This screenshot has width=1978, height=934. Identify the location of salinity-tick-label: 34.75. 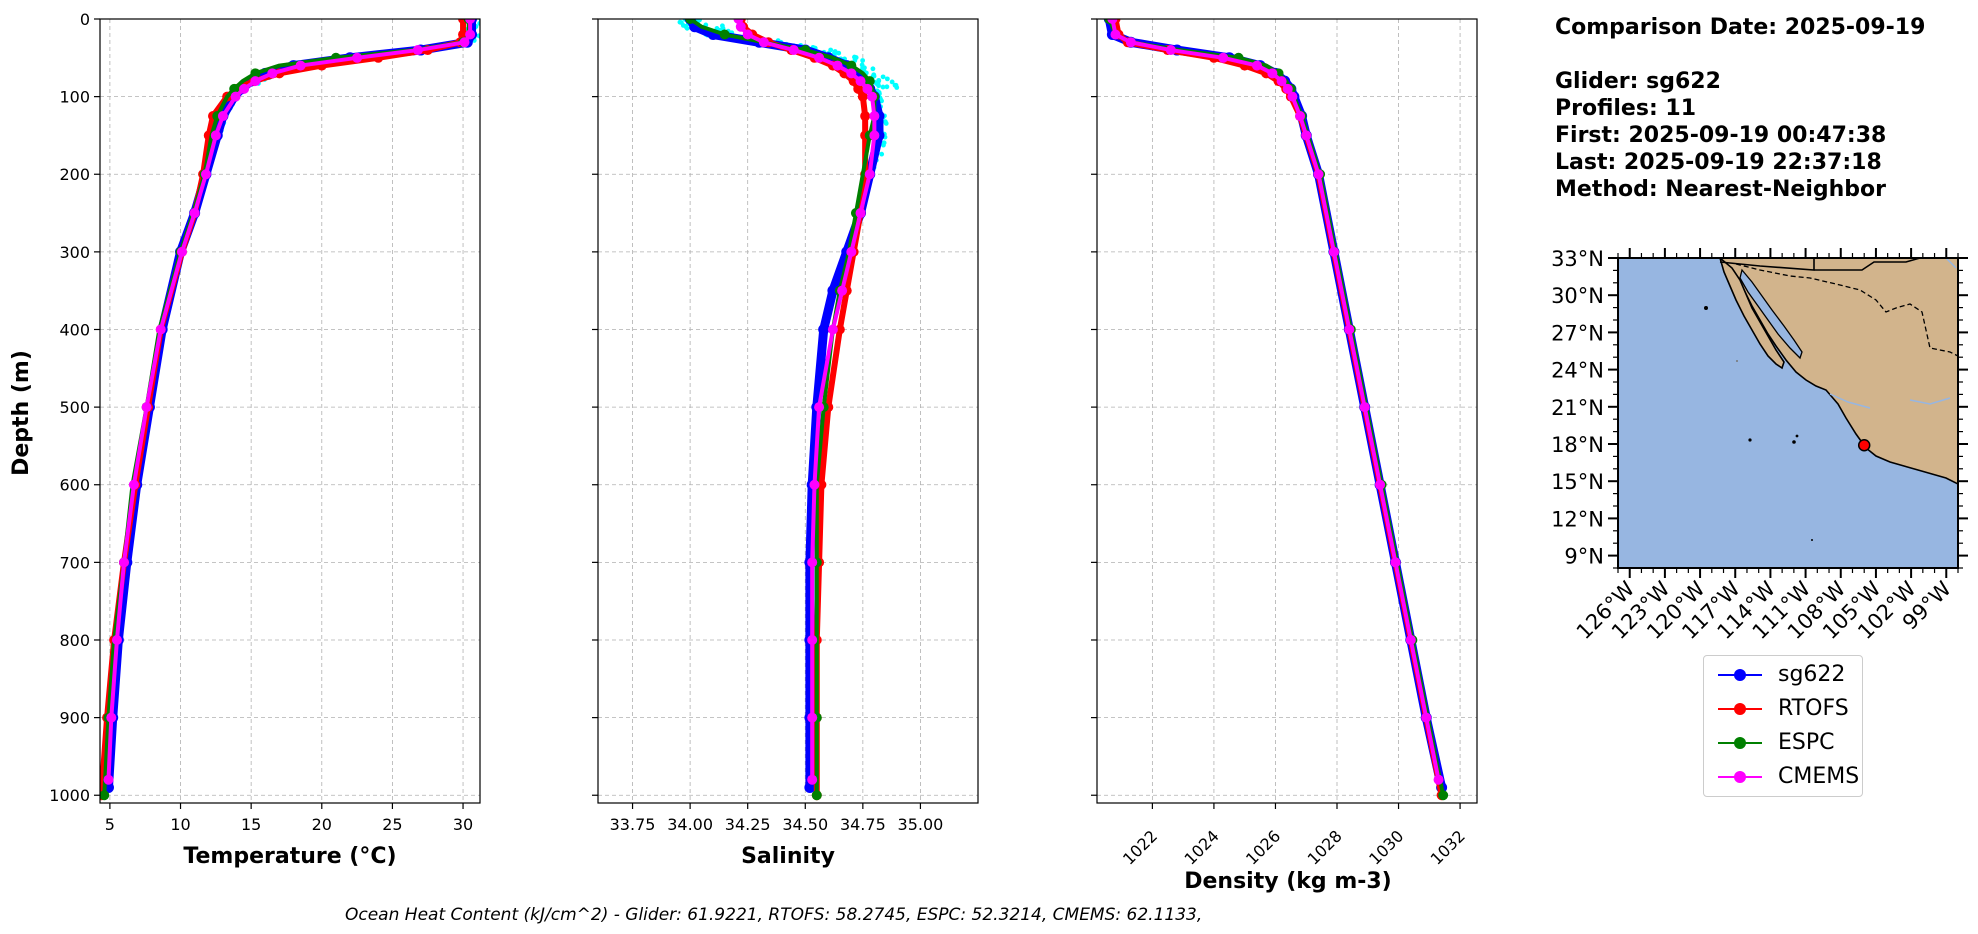
(863, 824).